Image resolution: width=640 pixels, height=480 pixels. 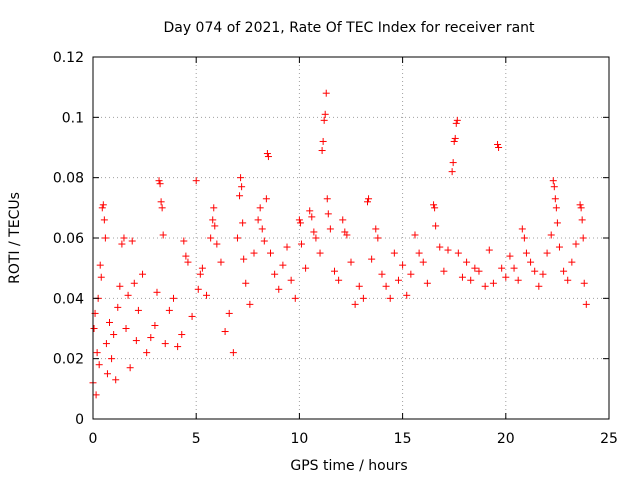 I want to click on x-tick-label: 25, so click(x=609, y=439).